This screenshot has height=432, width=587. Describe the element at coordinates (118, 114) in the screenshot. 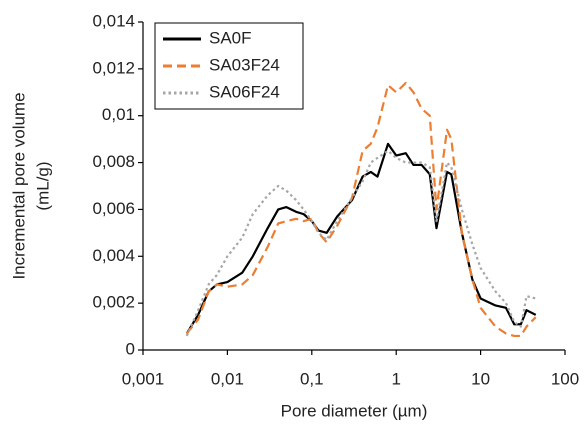

I see `y-tick-label: 0,01` at that location.